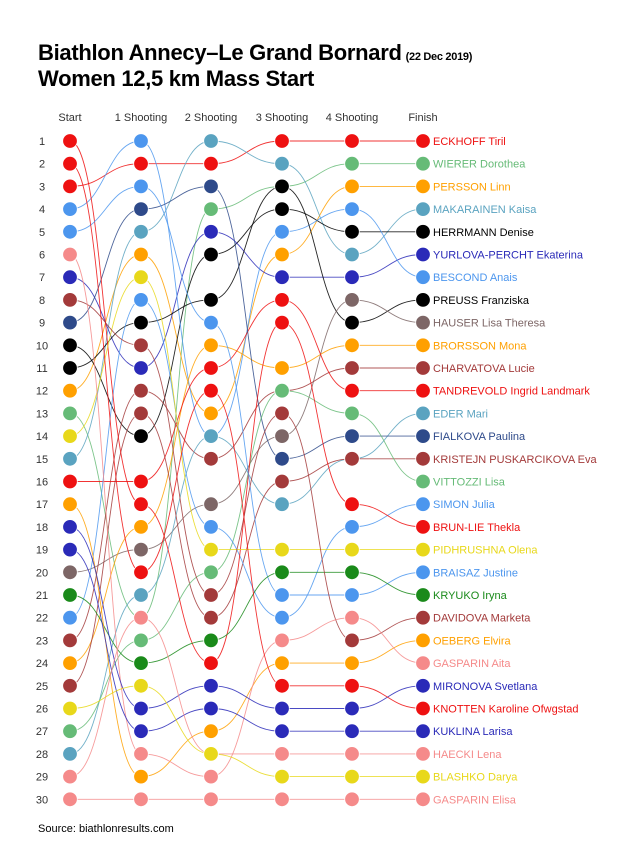 The image size is (623, 864). What do you see at coordinates (439, 57) in the screenshot?
I see `chart-date: (22 Dec 2019)` at bounding box center [439, 57].